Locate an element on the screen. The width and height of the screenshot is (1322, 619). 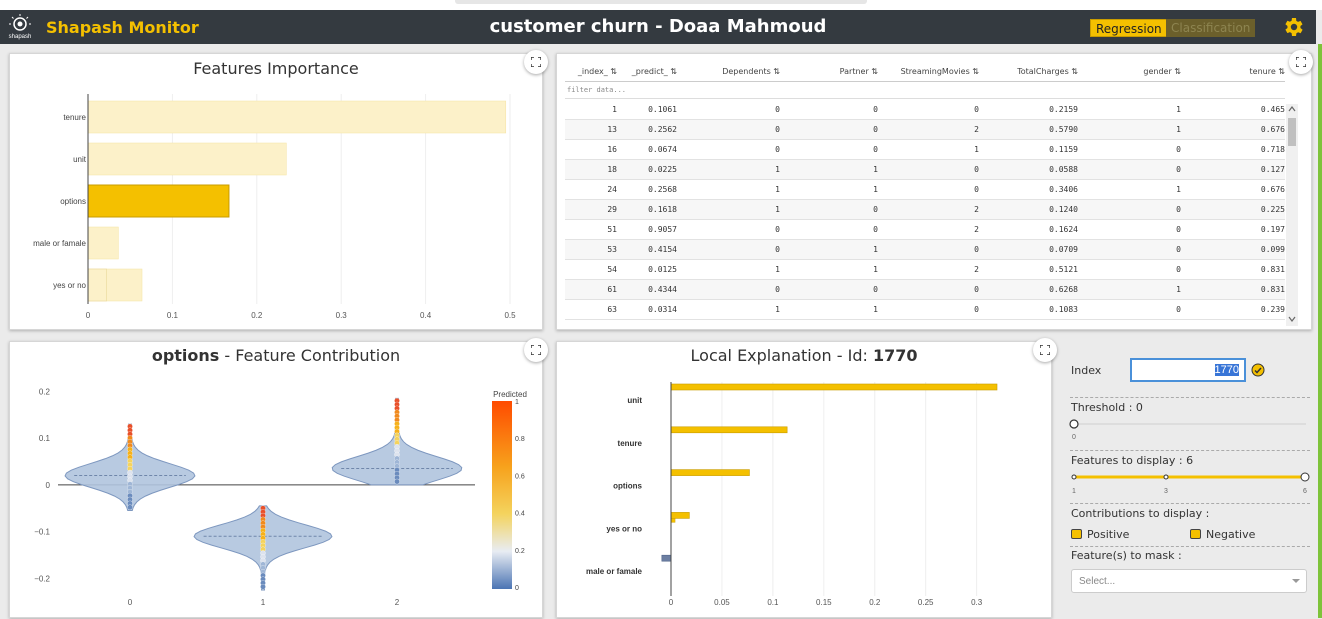
divider is located at coordinates (1190, 450).